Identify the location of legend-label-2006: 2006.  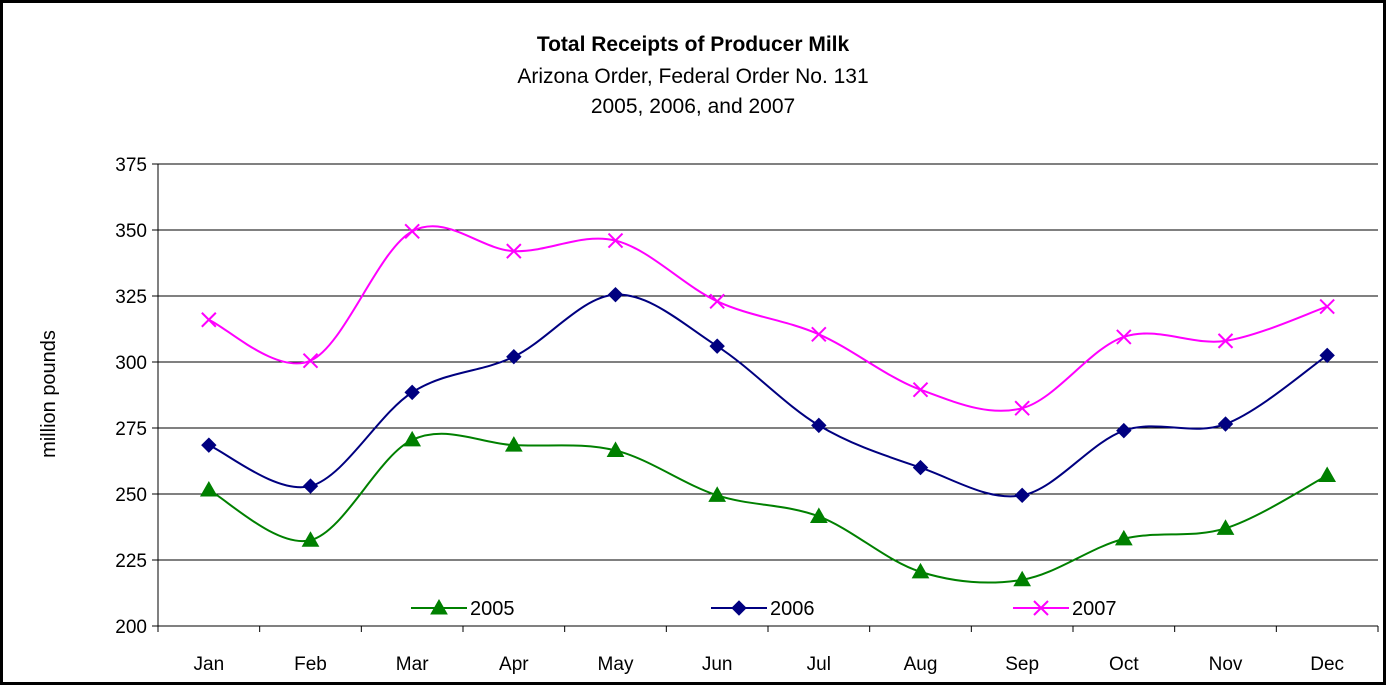
(792, 609).